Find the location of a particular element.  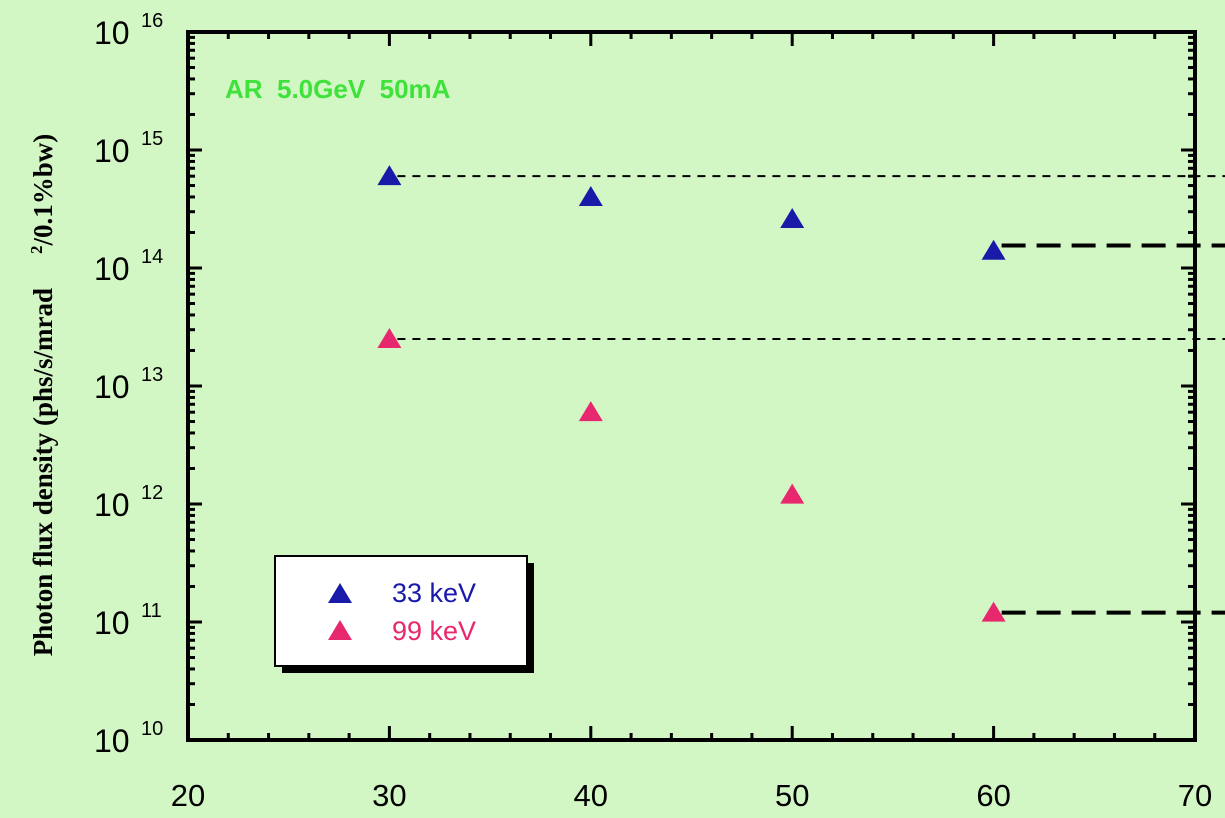

legend-label-99kev: 99 keV is located at coordinates (434, 631).